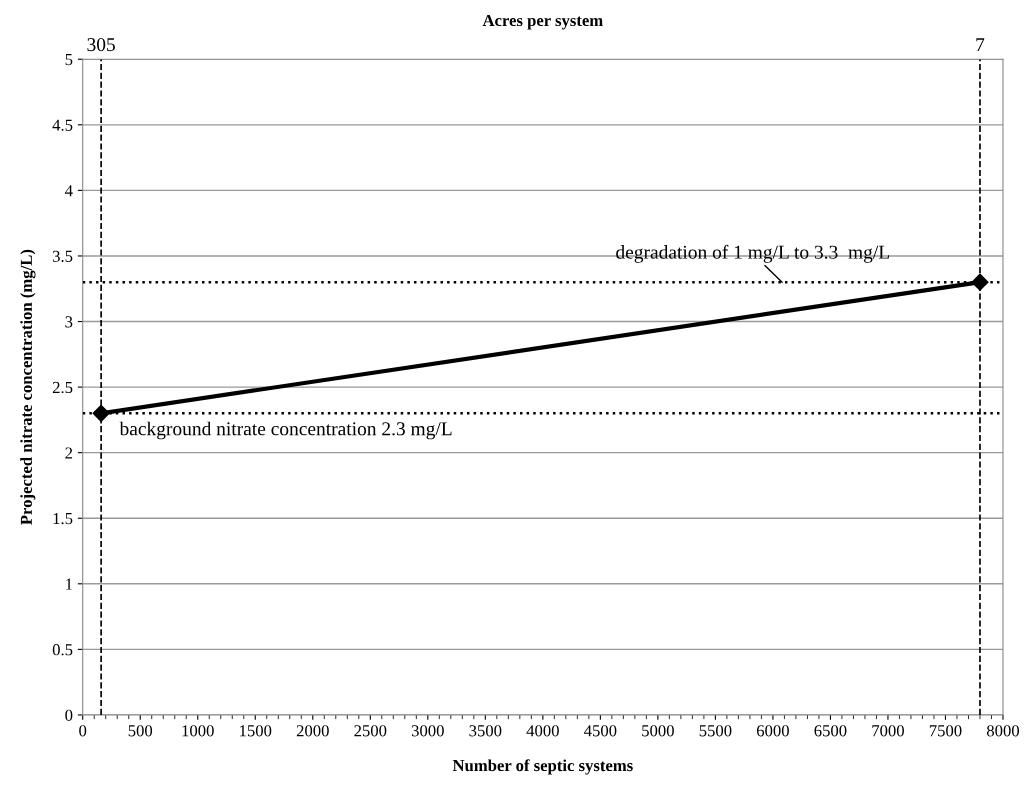 This screenshot has width=1034, height=790. I want to click on ref-line-label: background nitrate concentration 2.3 mg/L, so click(285, 430).